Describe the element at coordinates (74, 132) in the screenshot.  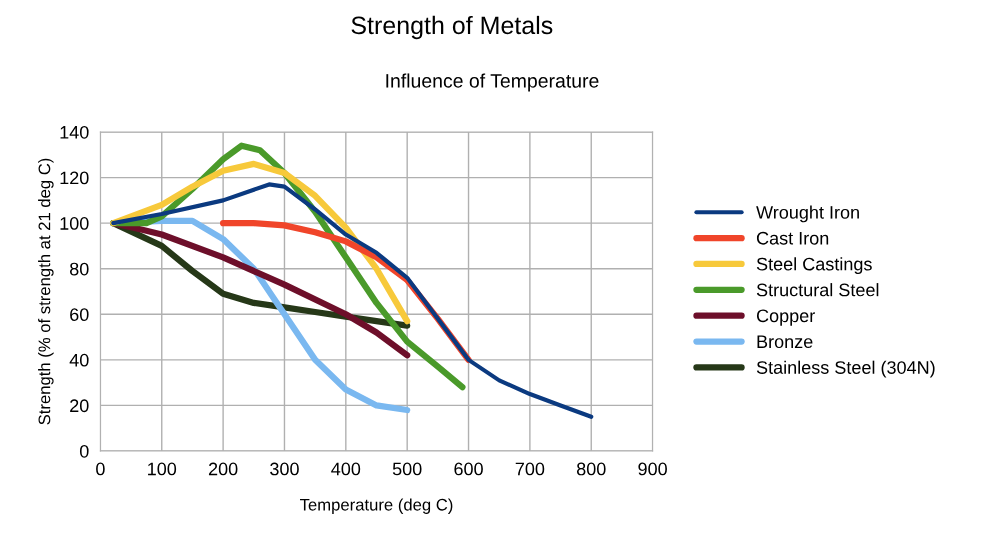
I see `y-tick-label: 140` at that location.